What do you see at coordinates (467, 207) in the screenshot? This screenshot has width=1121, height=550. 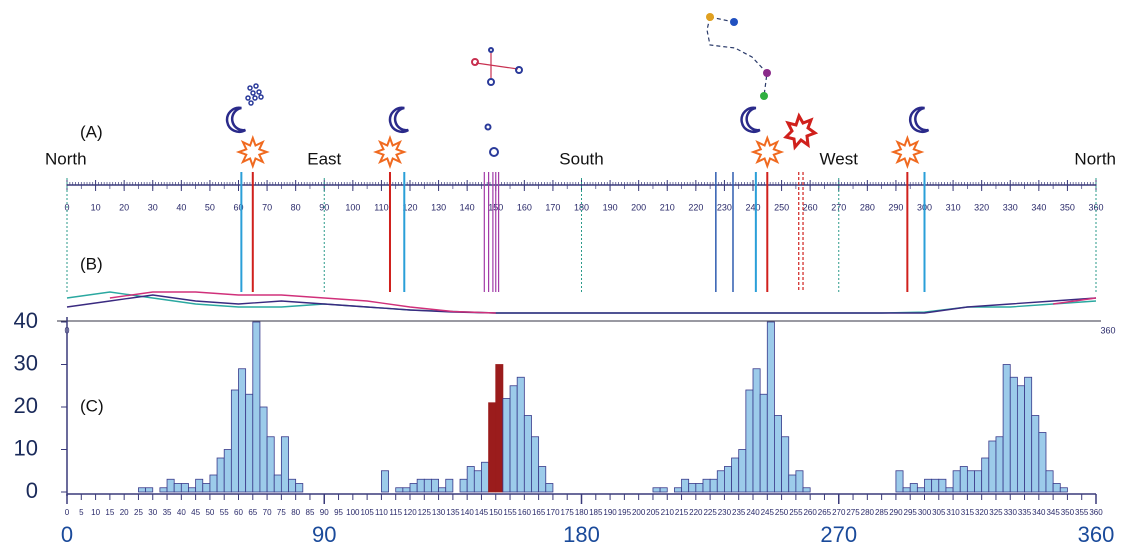 I see `scale-tick-label: 140` at bounding box center [467, 207].